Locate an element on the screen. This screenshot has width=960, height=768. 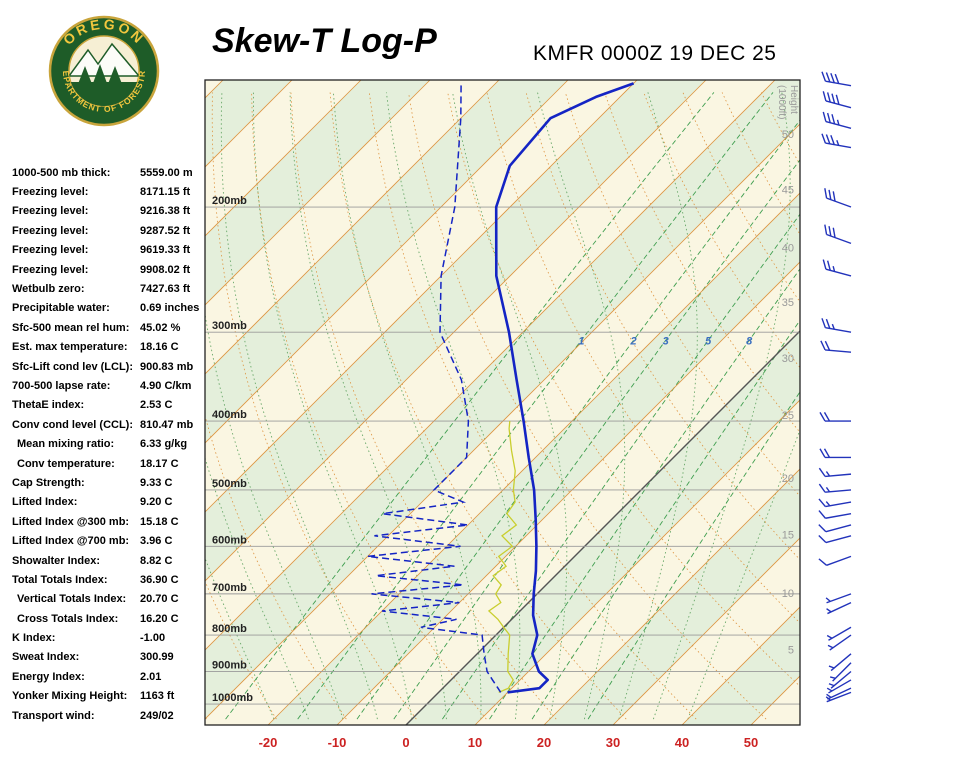
svg-text: 600mb is located at coordinates (229, 540).